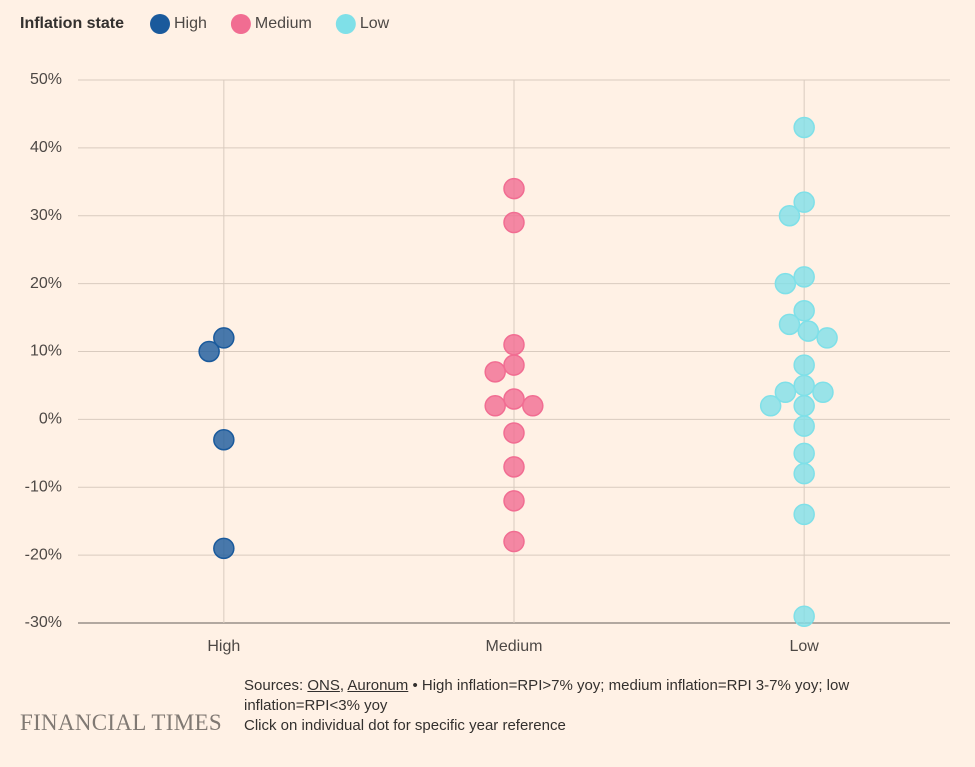  Describe the element at coordinates (72, 23) in the screenshot. I see `legend-title: Inflation state` at that location.